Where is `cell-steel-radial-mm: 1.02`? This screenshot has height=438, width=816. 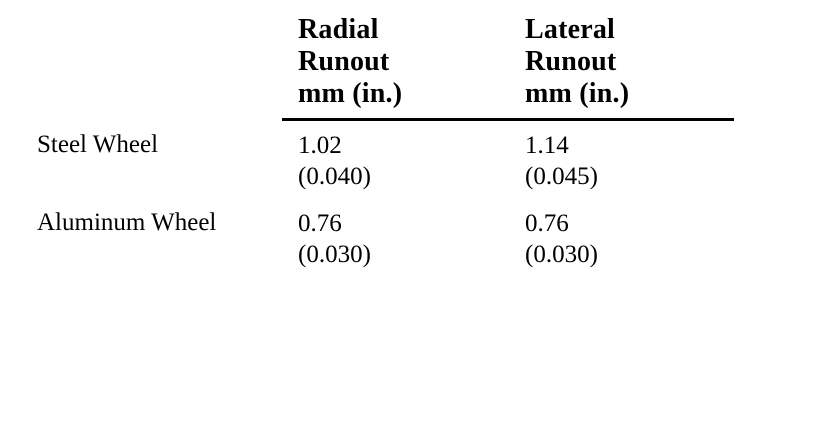
cell-steel-radial-mm: 1.02 is located at coordinates (320, 145).